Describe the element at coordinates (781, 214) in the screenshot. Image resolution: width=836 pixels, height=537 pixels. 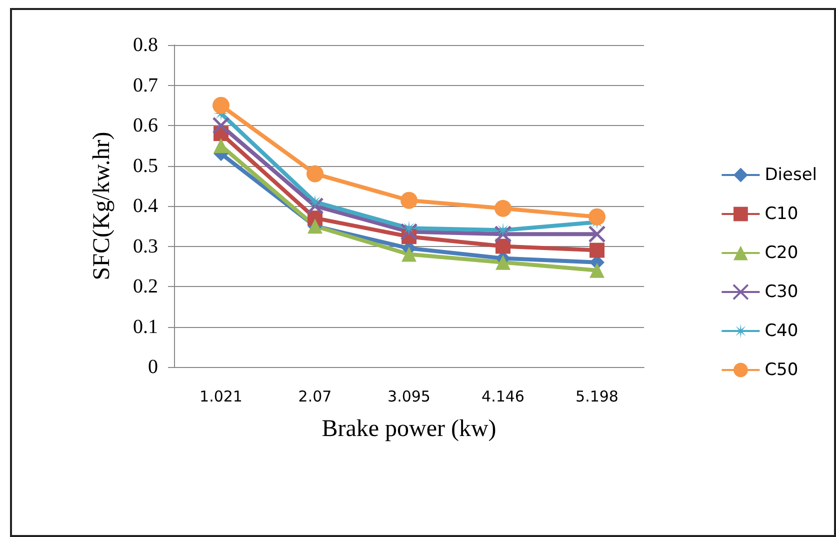
I see `legend-label: C10` at that location.